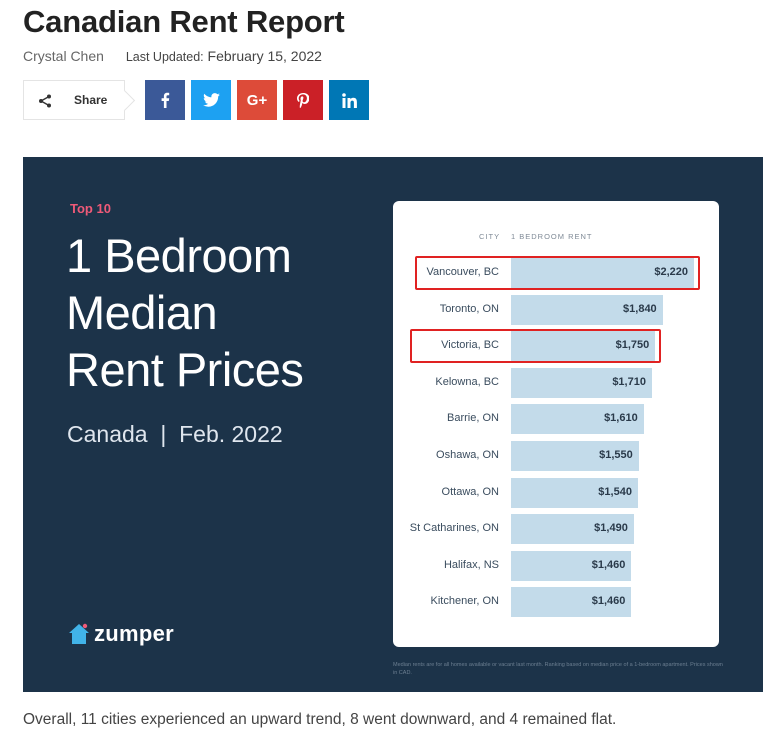  What do you see at coordinates (90, 208) in the screenshot?
I see `top-10-label: Top 10` at bounding box center [90, 208].